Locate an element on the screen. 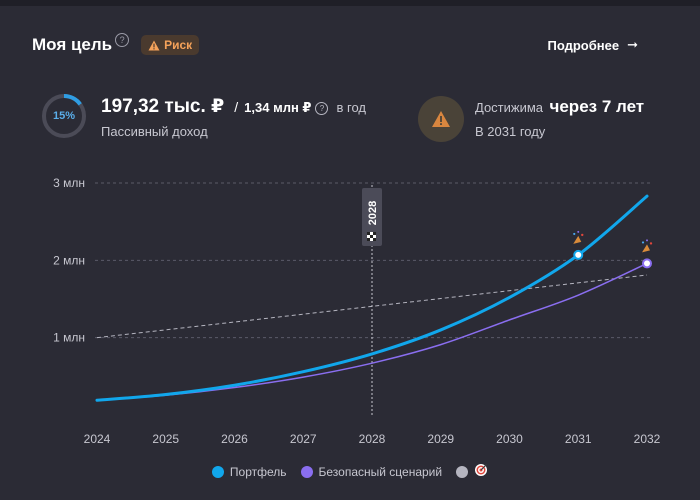  risk-badge: Риск is located at coordinates (170, 45).